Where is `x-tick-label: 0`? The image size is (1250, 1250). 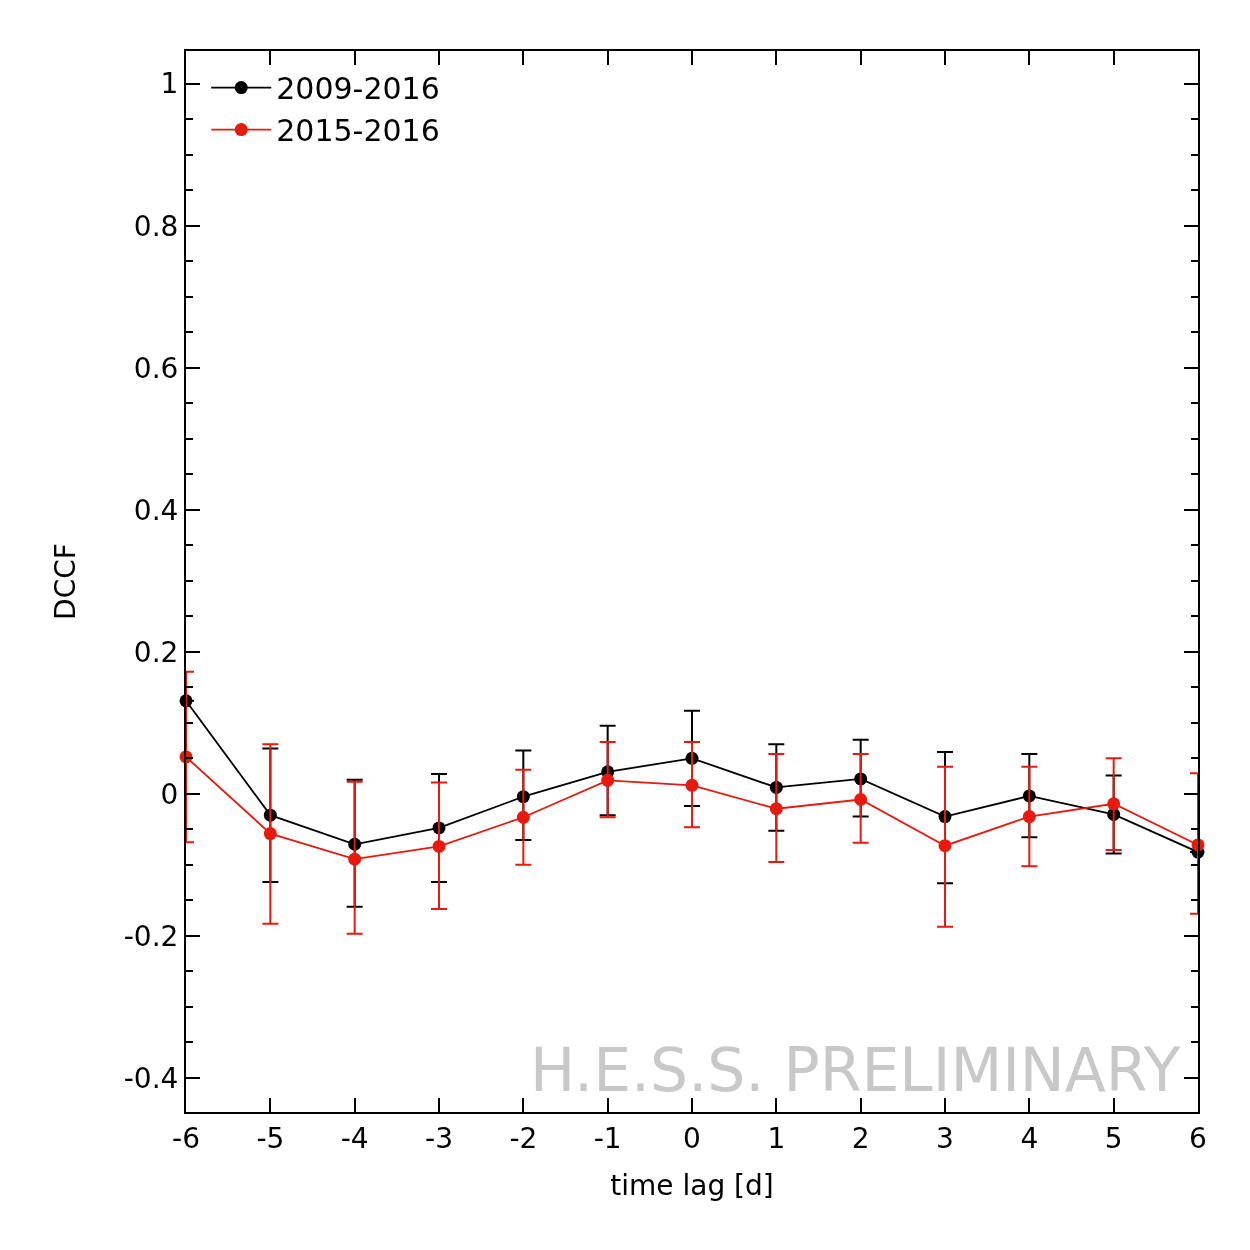
x-tick-label: 0 is located at coordinates (692, 1138).